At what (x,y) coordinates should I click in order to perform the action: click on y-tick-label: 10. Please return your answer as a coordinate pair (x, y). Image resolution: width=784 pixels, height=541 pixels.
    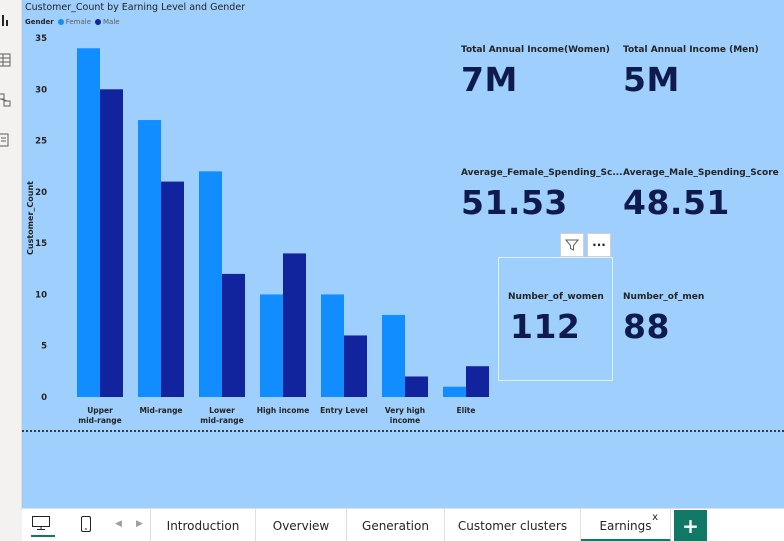
    Looking at the image, I should click on (41, 295).